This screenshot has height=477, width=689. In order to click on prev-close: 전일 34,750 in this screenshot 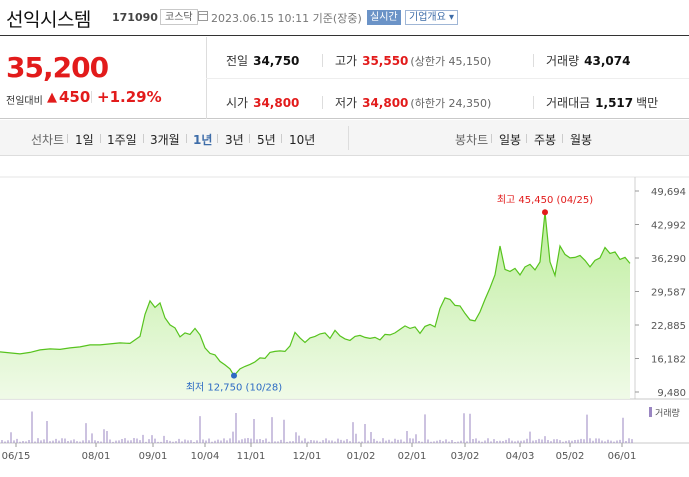, I will do `click(262, 60)`.